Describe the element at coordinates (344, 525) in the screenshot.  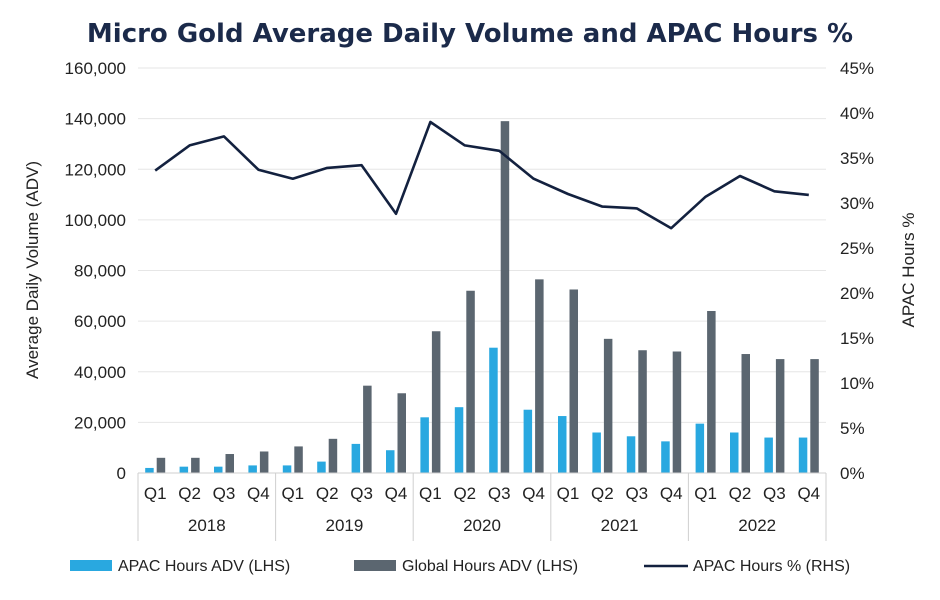
I see `x-group-label: 2019` at that location.